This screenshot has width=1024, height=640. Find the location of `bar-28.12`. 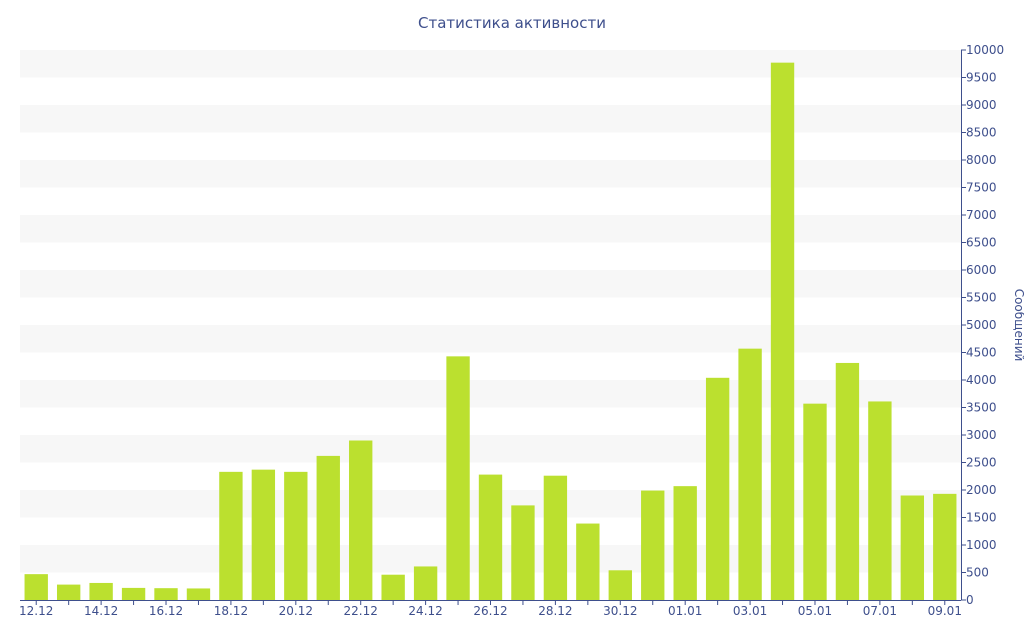

bar-28.12 is located at coordinates (555, 537).